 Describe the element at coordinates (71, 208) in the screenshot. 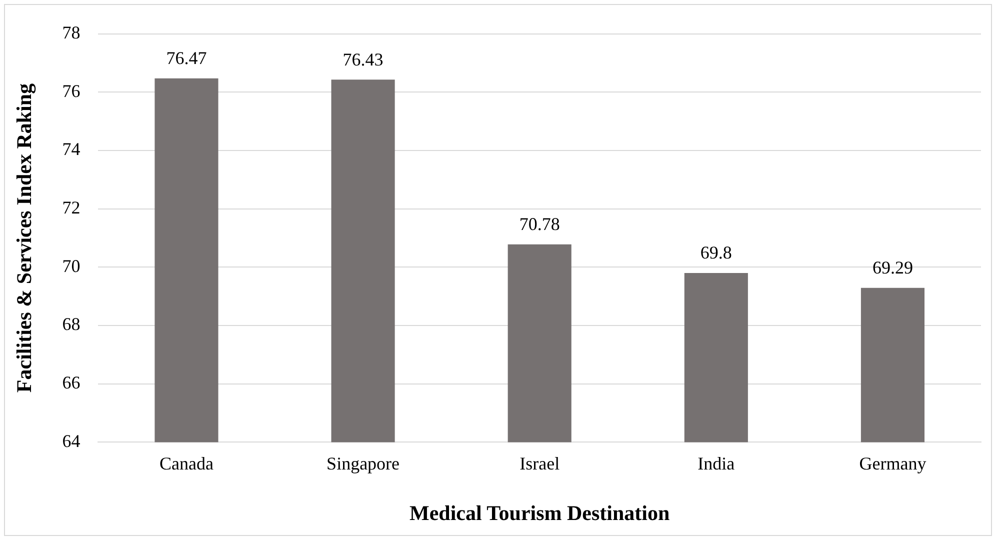

I see `y-tick-label: 72` at that location.